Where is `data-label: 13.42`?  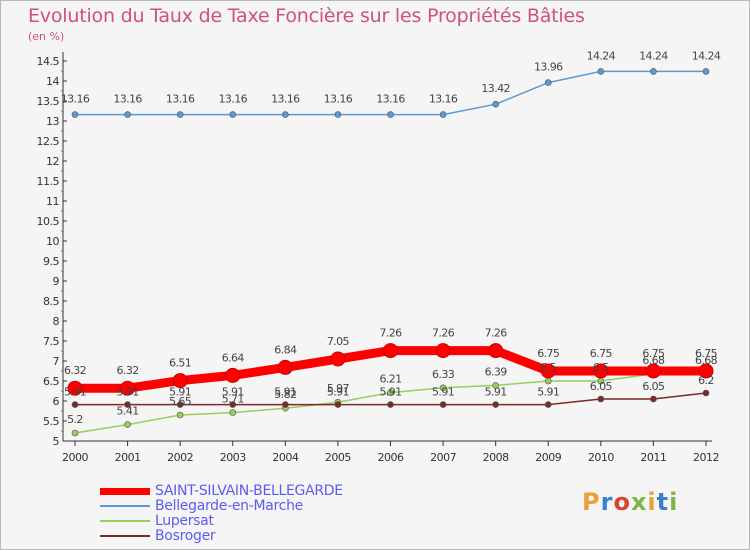 data-label: 13.42 is located at coordinates (495, 88).